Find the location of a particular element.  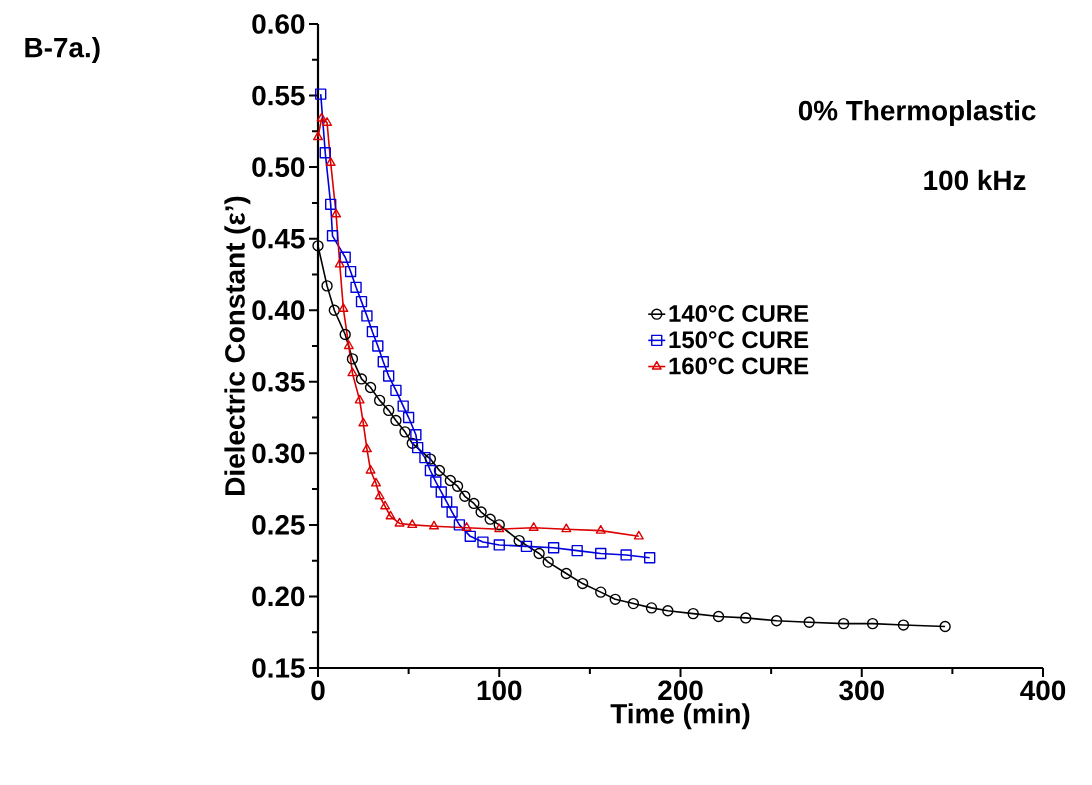

y-tick-label: 0.30 is located at coordinates (278, 453).